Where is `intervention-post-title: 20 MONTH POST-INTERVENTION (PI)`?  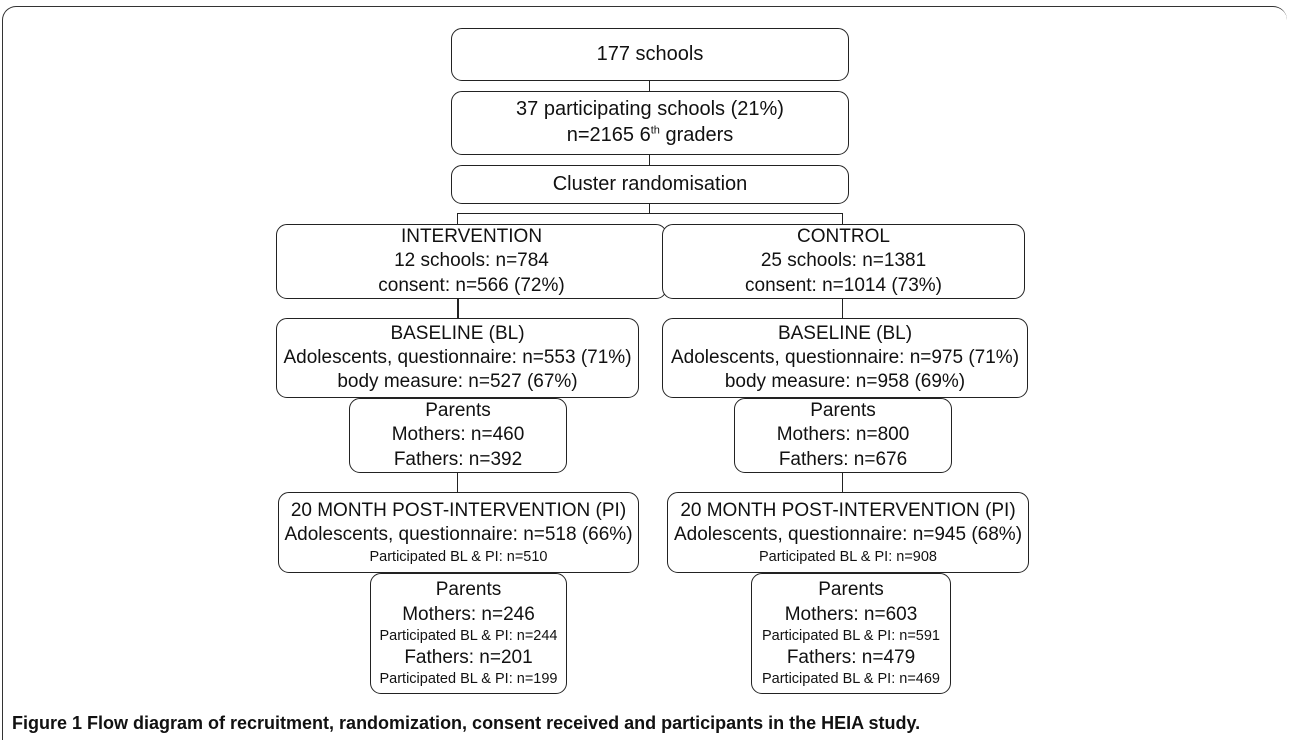 intervention-post-title: 20 MONTH POST-INTERVENTION (PI) is located at coordinates (458, 510).